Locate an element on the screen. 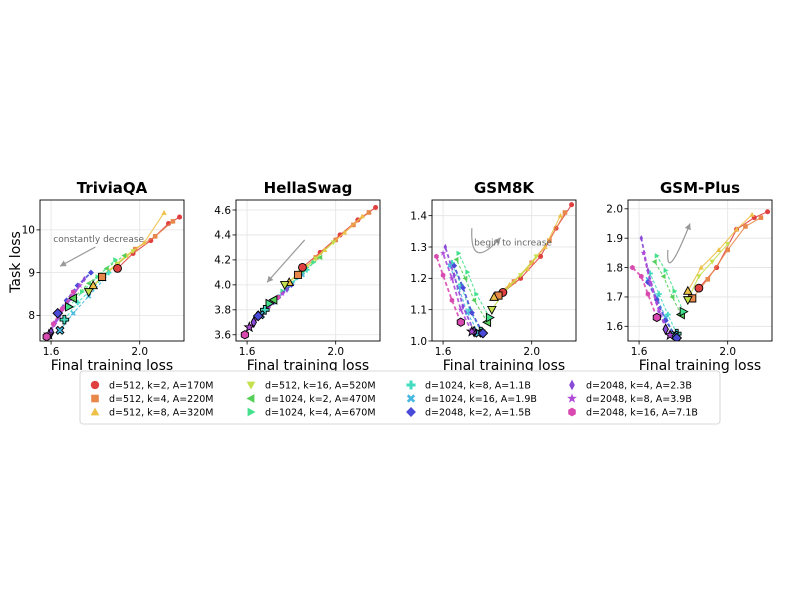  legend-item: d=2048, k=2, A=1.5B is located at coordinates (468, 413).